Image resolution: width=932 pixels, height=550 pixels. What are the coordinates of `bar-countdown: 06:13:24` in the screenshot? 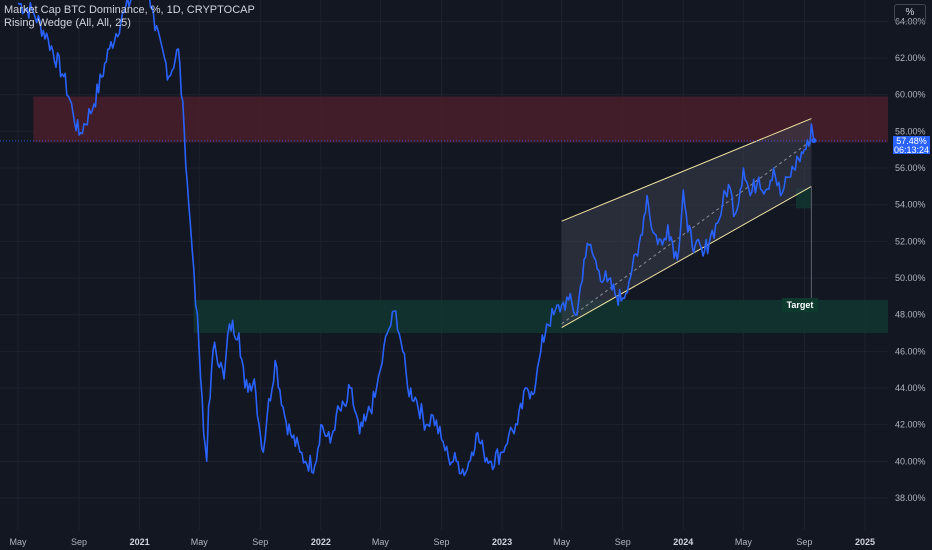 It's located at (911, 150).